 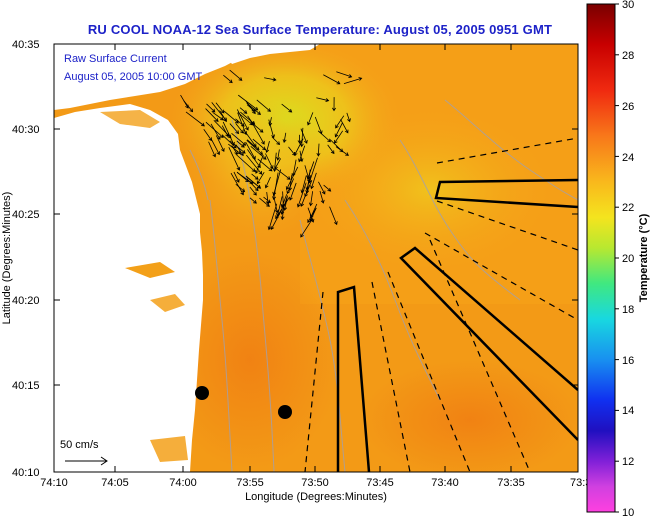 I want to click on channel-diagonal, so click(x=488, y=343).